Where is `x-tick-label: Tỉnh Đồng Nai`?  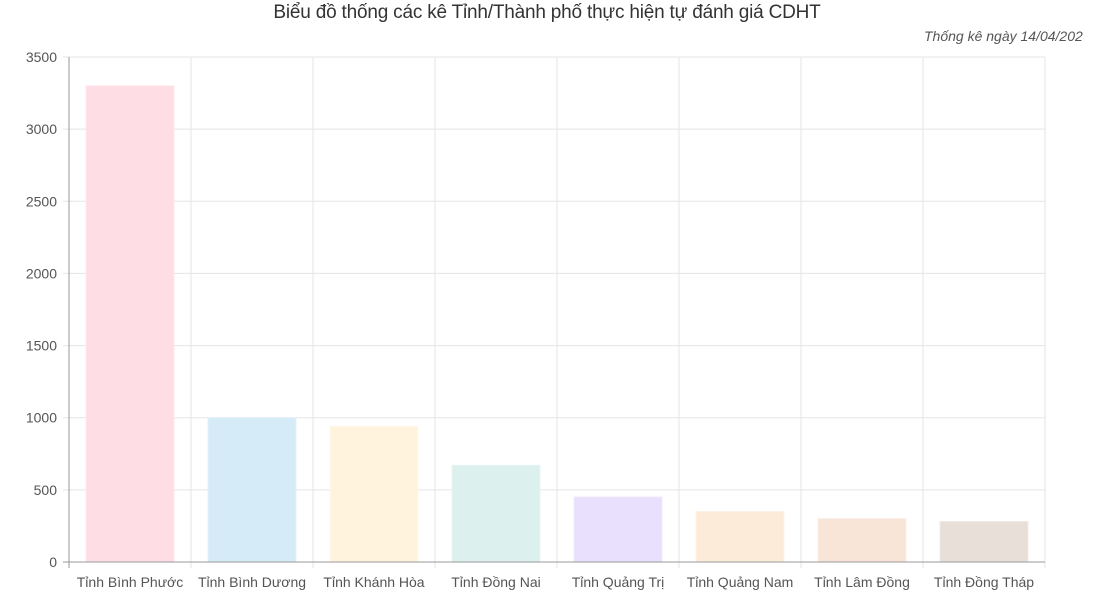
x-tick-label: Tỉnh Đồng Nai is located at coordinates (496, 582).